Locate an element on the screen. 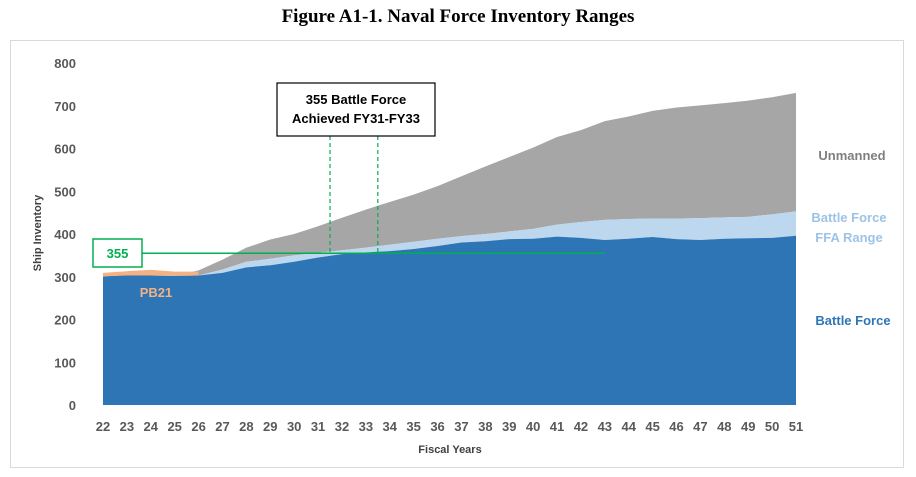  x-tick-label: 40 is located at coordinates (533, 426).